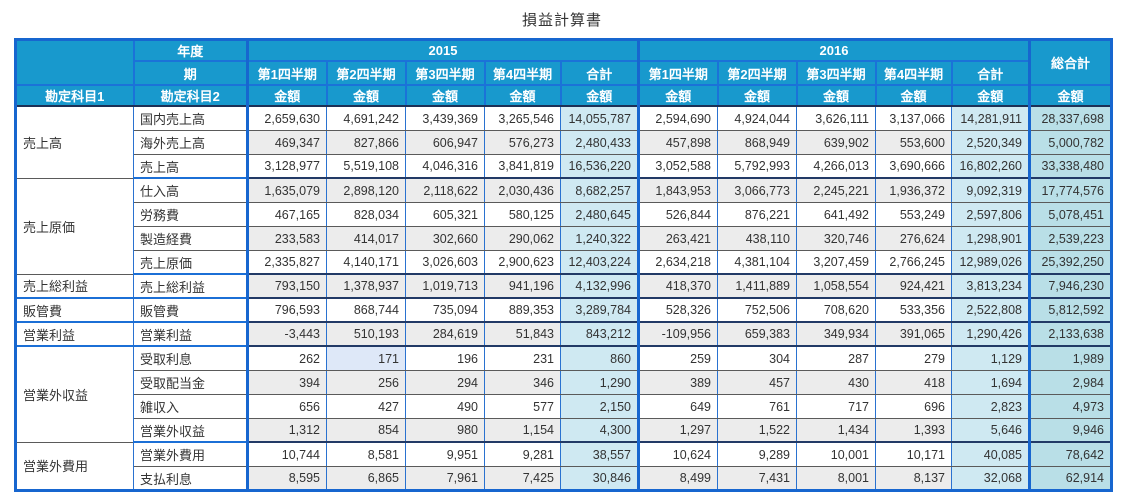  What do you see at coordinates (913, 479) in the screenshot?
I see `value-cell: 8,137` at bounding box center [913, 479].